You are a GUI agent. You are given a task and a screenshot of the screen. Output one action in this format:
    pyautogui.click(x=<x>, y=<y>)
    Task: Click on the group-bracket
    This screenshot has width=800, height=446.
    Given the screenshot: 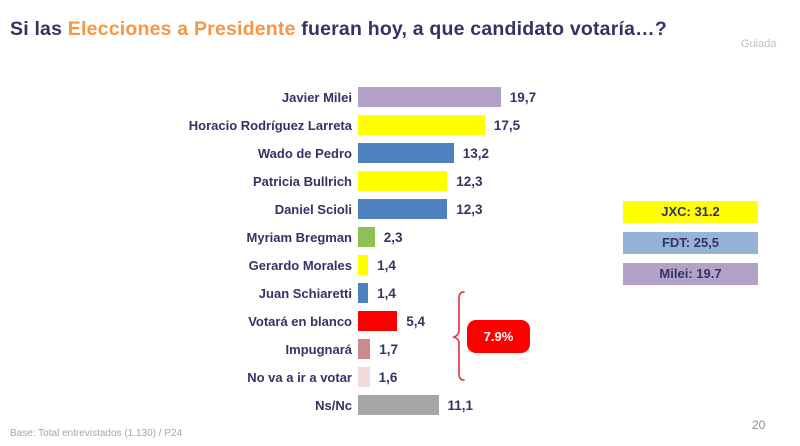 What is the action you would take?
    pyautogui.click(x=458, y=336)
    